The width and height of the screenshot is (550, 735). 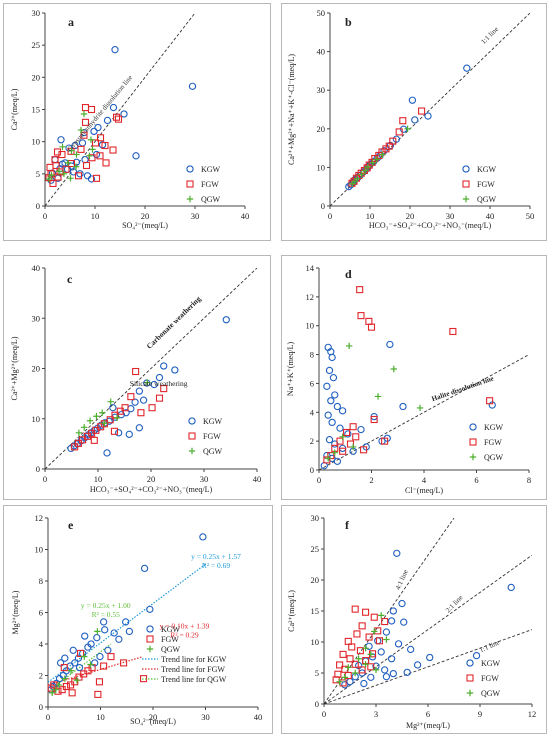 What do you see at coordinates (428, 714) in the screenshot?
I see `x-tick-label: 6` at bounding box center [428, 714].